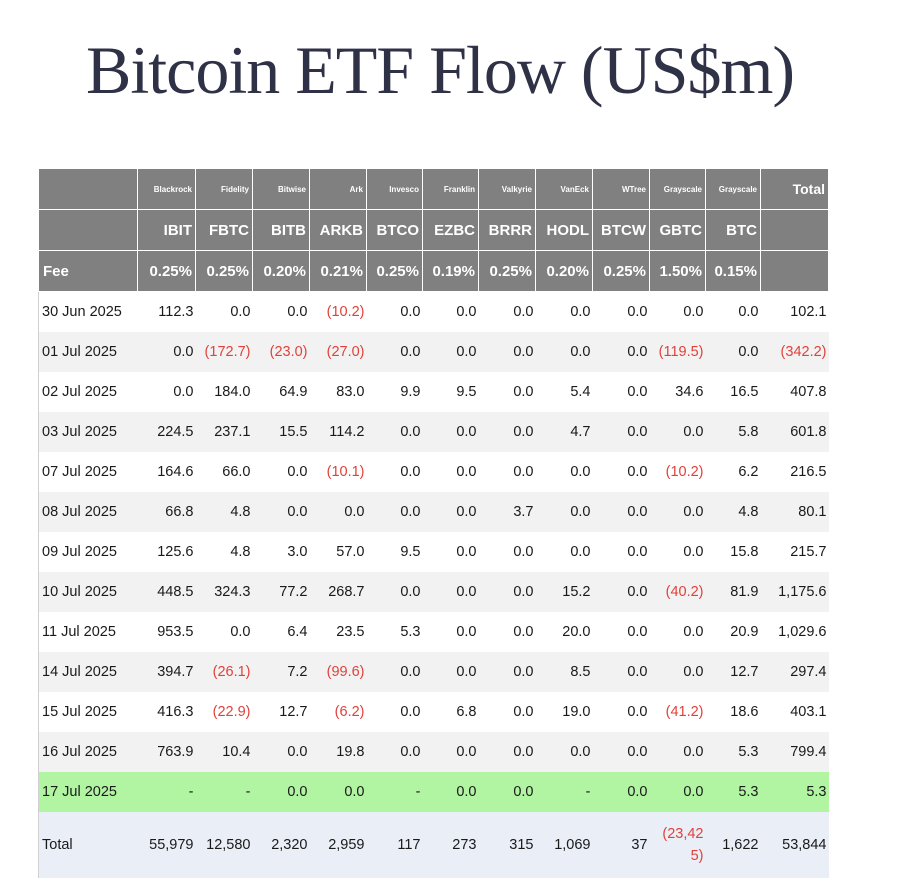 The height and width of the screenshot is (890, 906). What do you see at coordinates (338, 672) in the screenshot?
I see `value-cell: (99.6)` at bounding box center [338, 672].